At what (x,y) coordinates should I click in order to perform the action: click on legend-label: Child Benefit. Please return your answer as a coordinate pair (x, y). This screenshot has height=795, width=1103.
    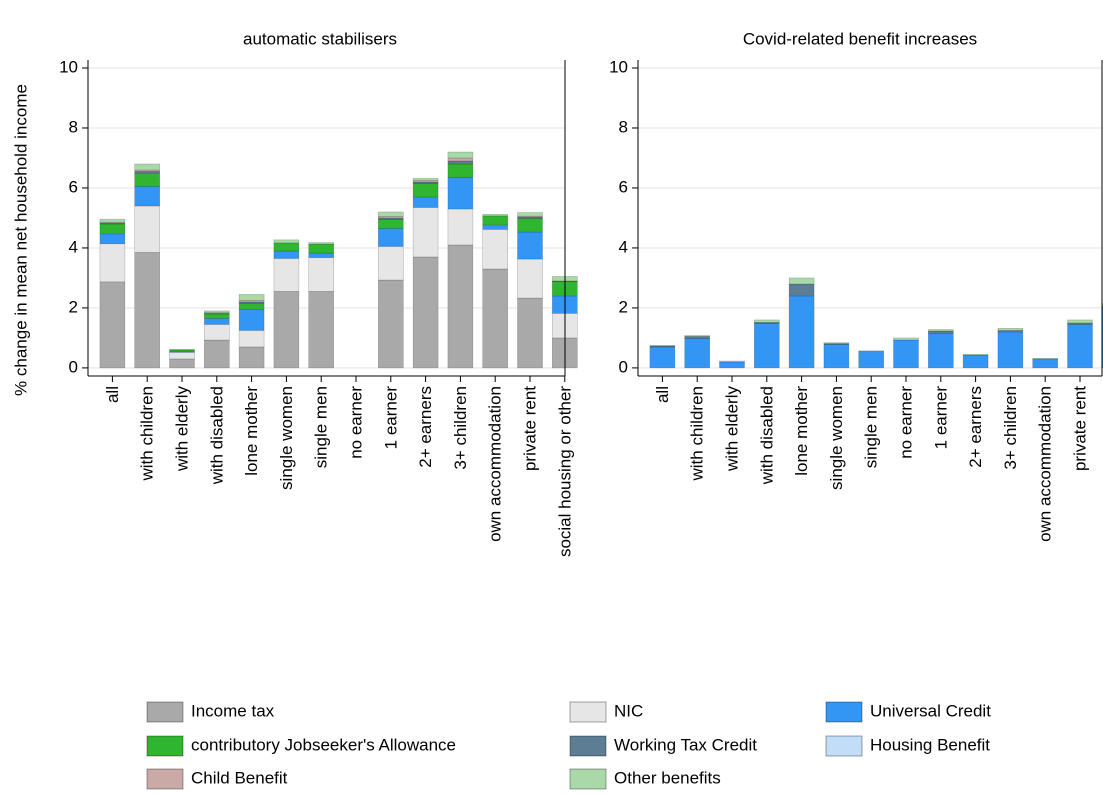
    Looking at the image, I should click on (239, 777).